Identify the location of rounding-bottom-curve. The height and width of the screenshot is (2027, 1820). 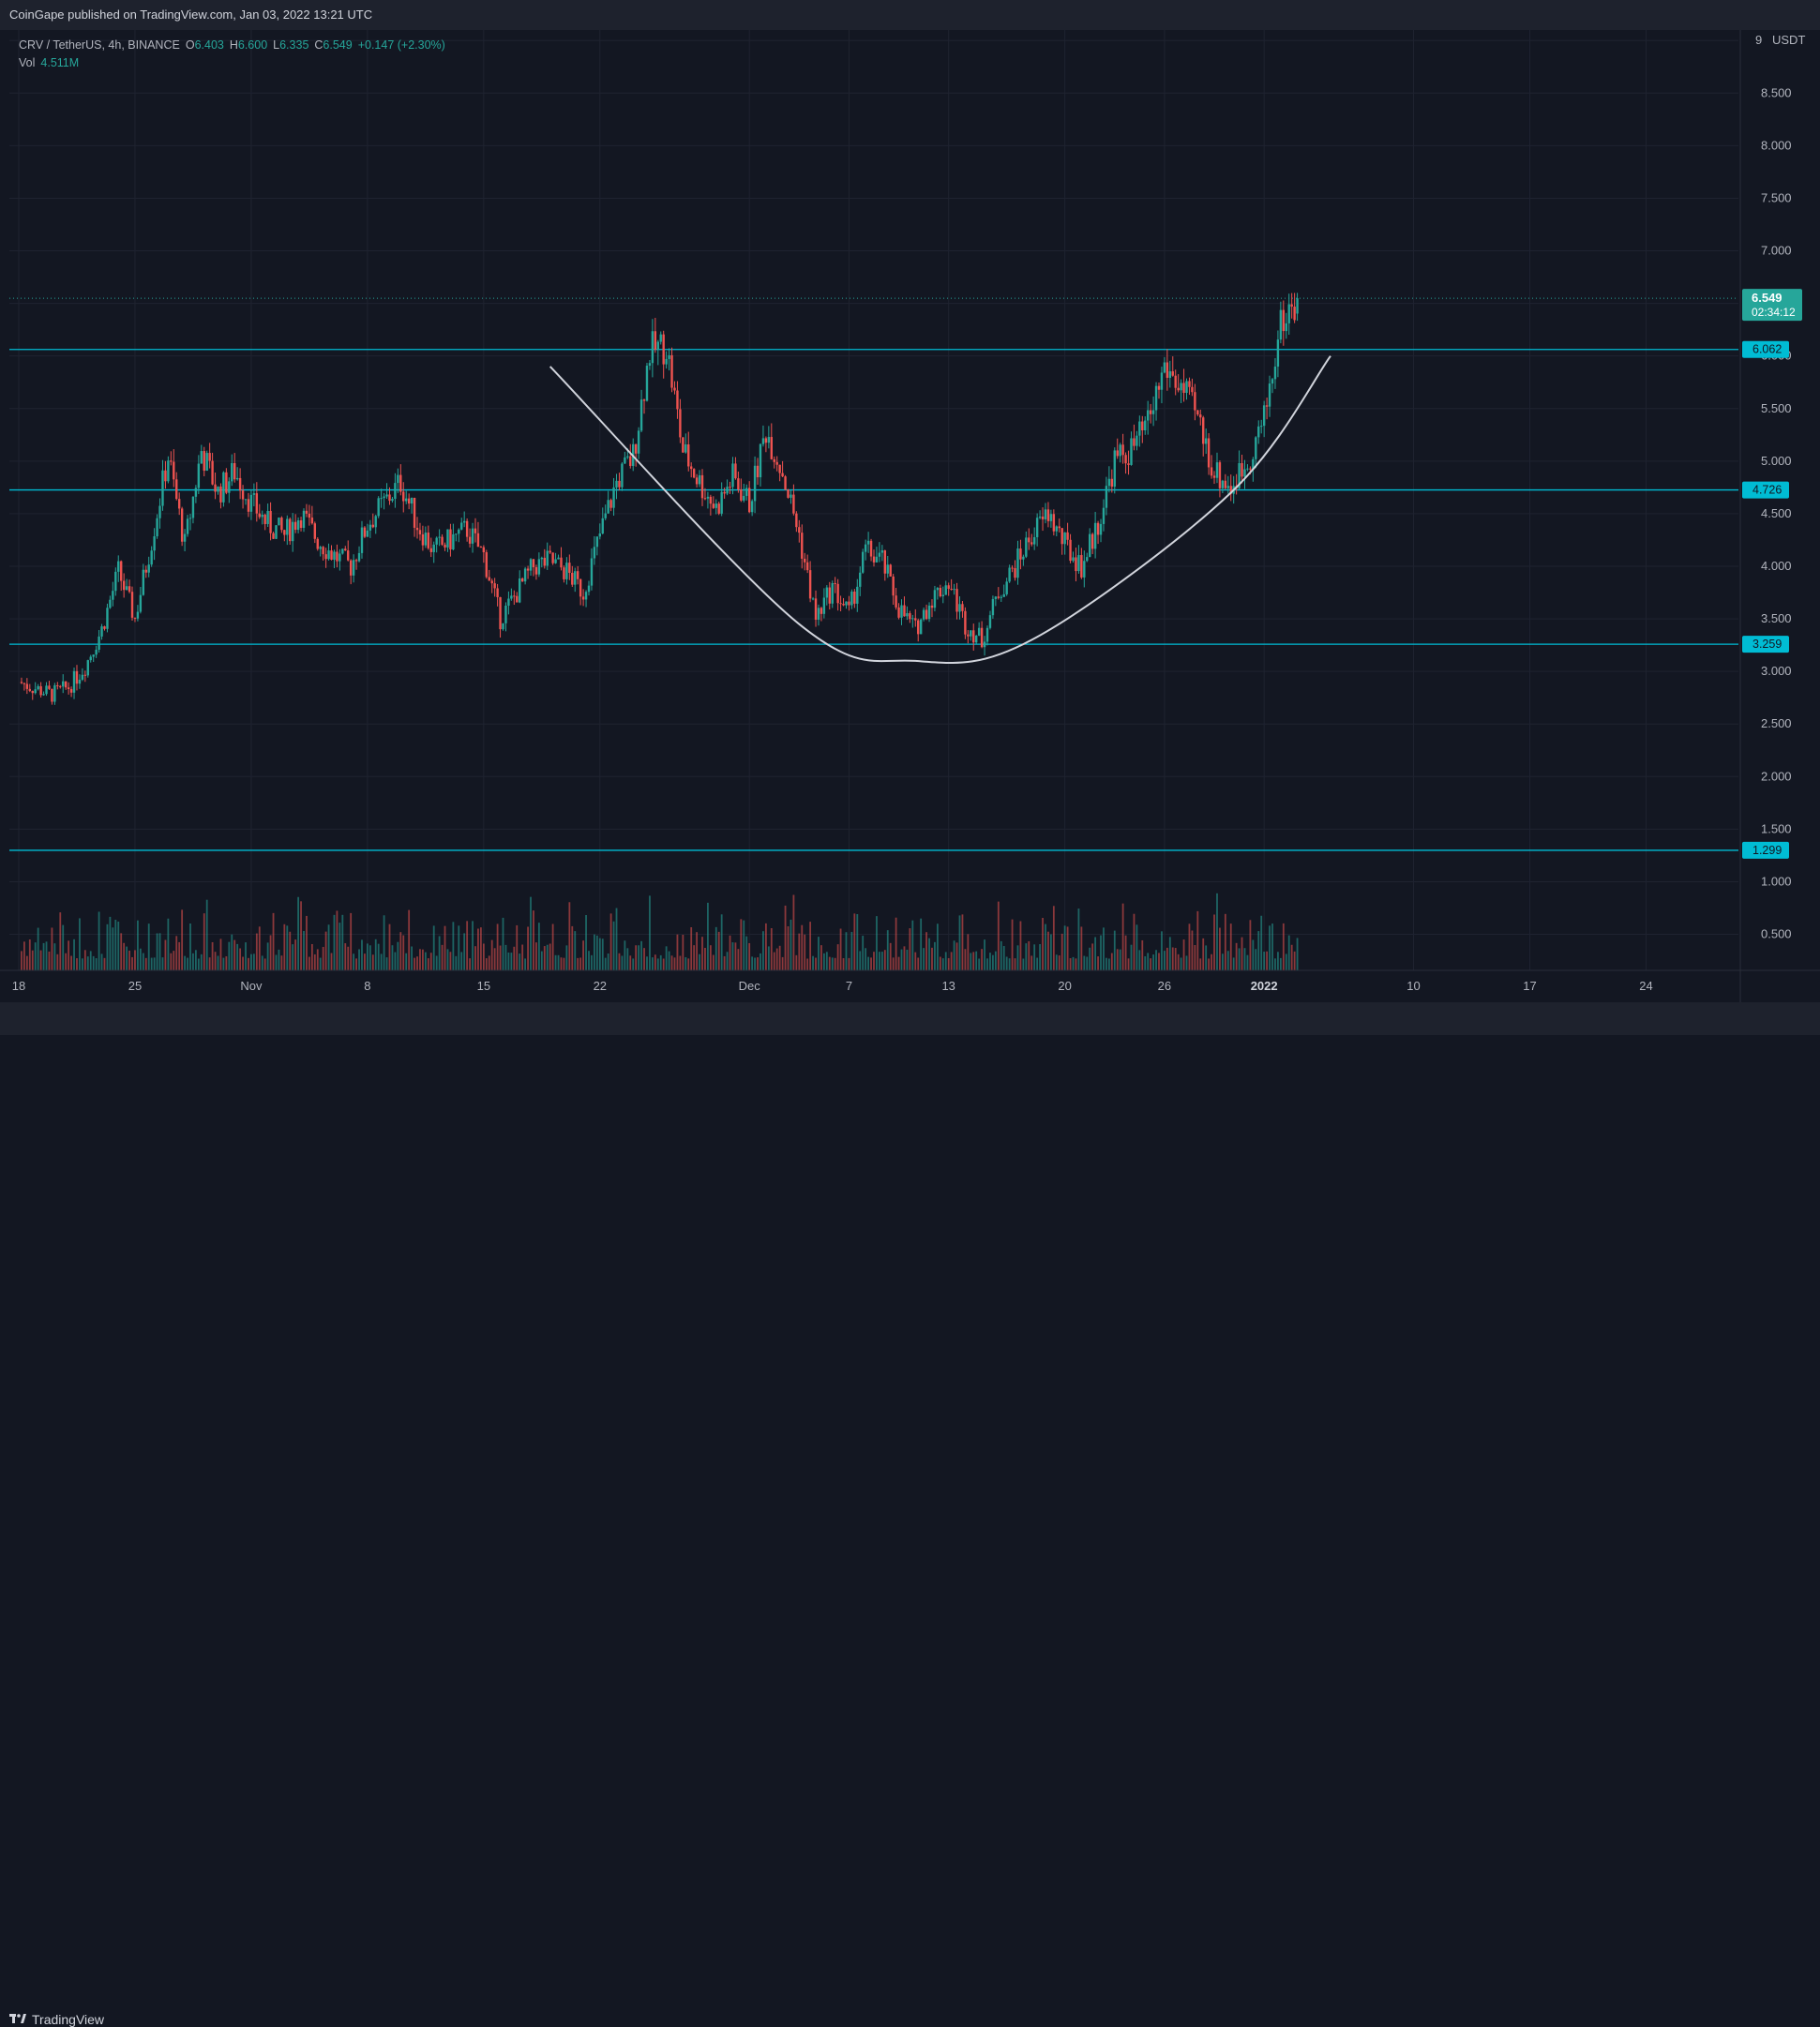
(940, 510).